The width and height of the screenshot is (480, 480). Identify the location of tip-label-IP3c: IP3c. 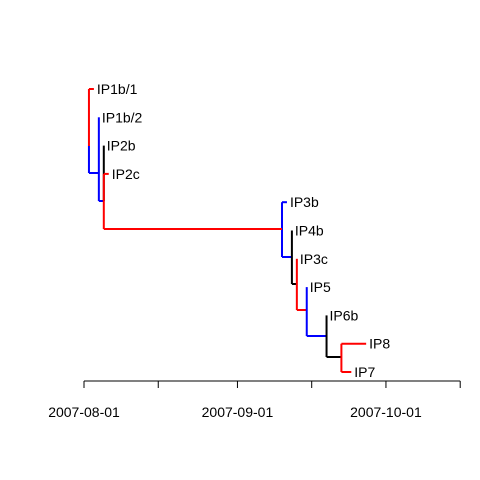
(314, 259).